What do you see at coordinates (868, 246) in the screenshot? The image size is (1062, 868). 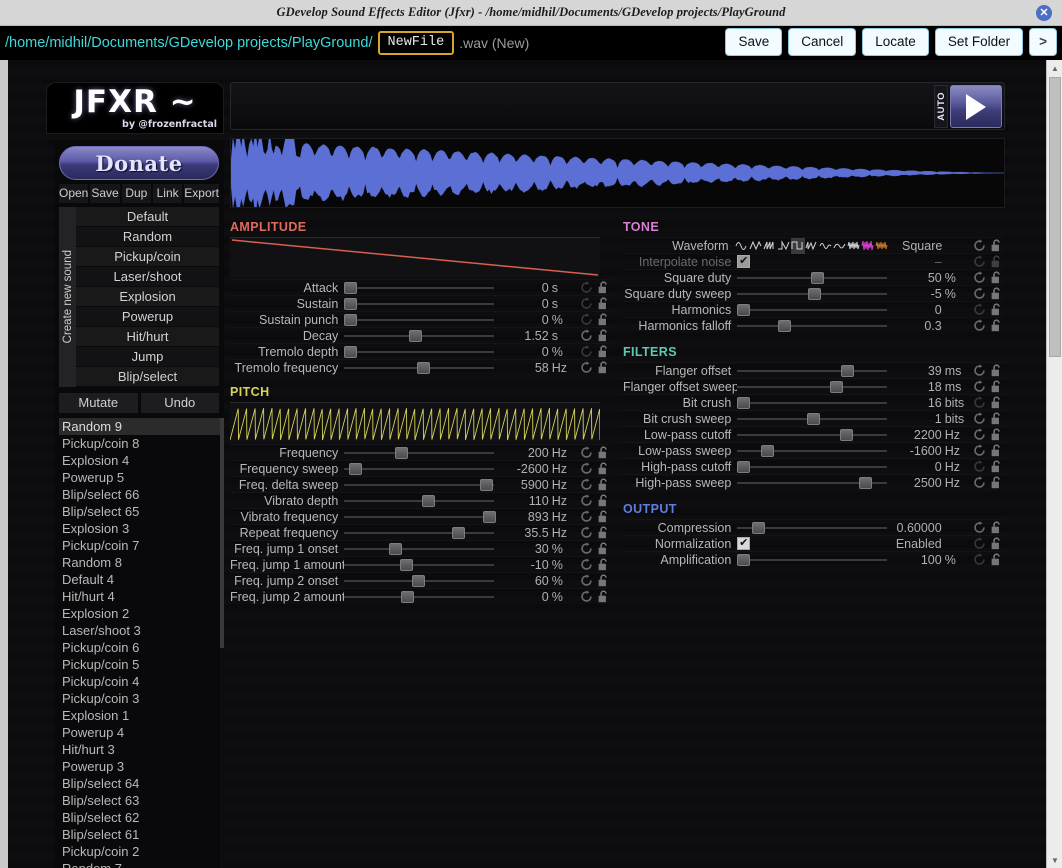 I see `waveform-pinknoise-icon` at bounding box center [868, 246].